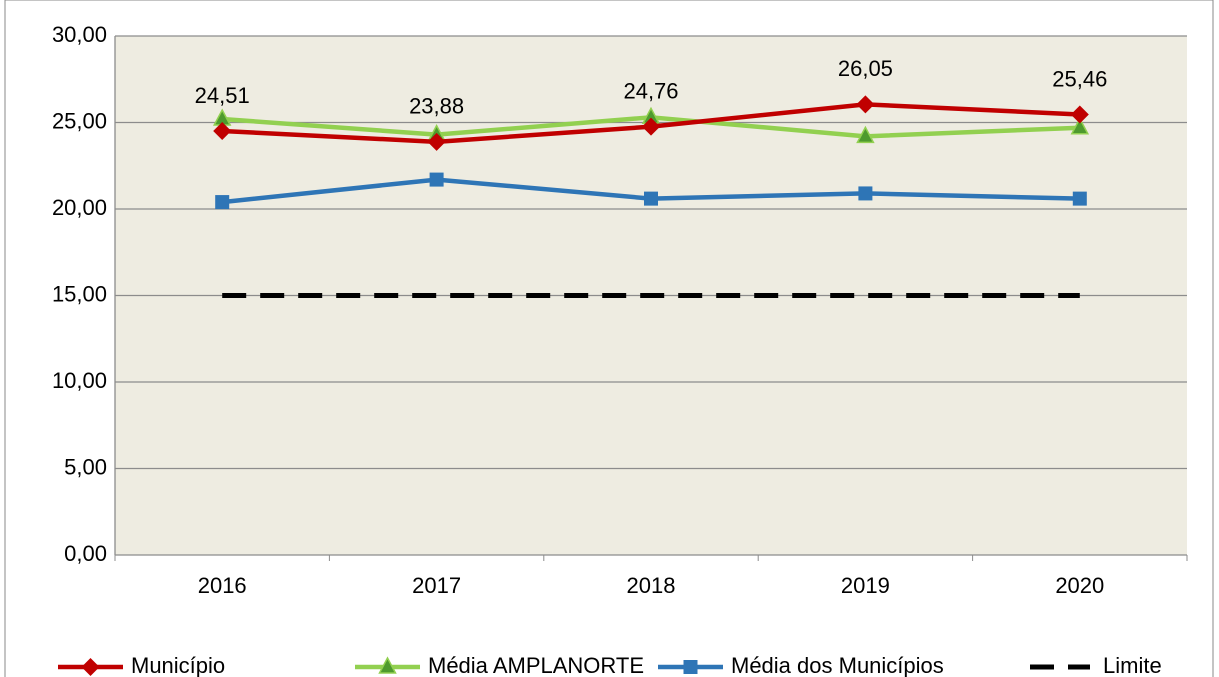 Image resolution: width=1219 pixels, height=677 pixels. Describe the element at coordinates (222, 95) in the screenshot. I see `data-label: 24,51` at that location.